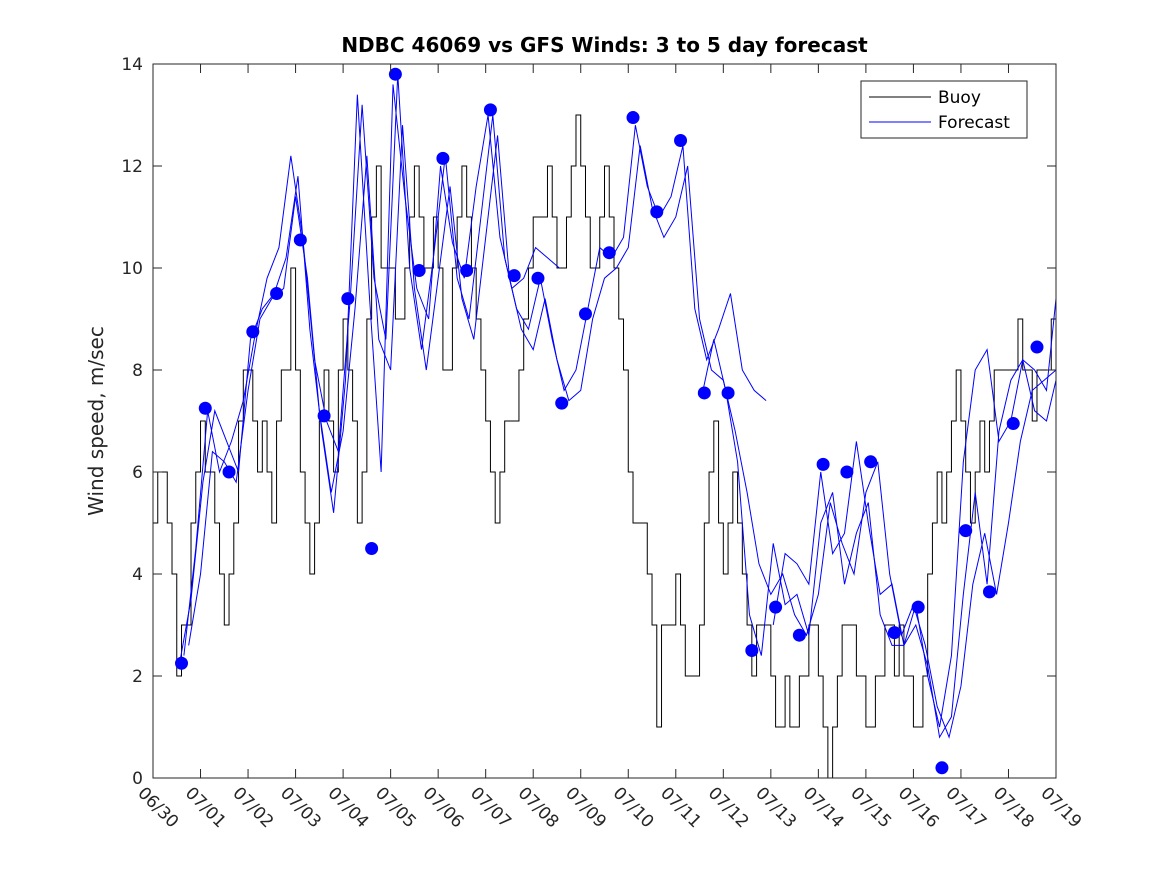  I want to click on x-tick-label: 07/14, so click(823, 807).